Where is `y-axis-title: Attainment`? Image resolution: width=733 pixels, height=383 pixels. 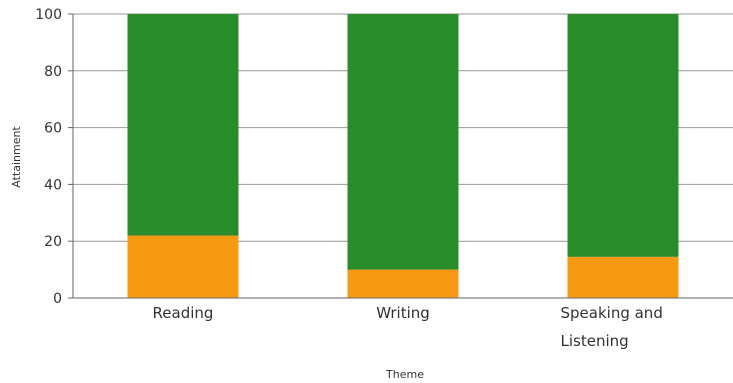 y-axis-title: Attainment is located at coordinates (16, 157).